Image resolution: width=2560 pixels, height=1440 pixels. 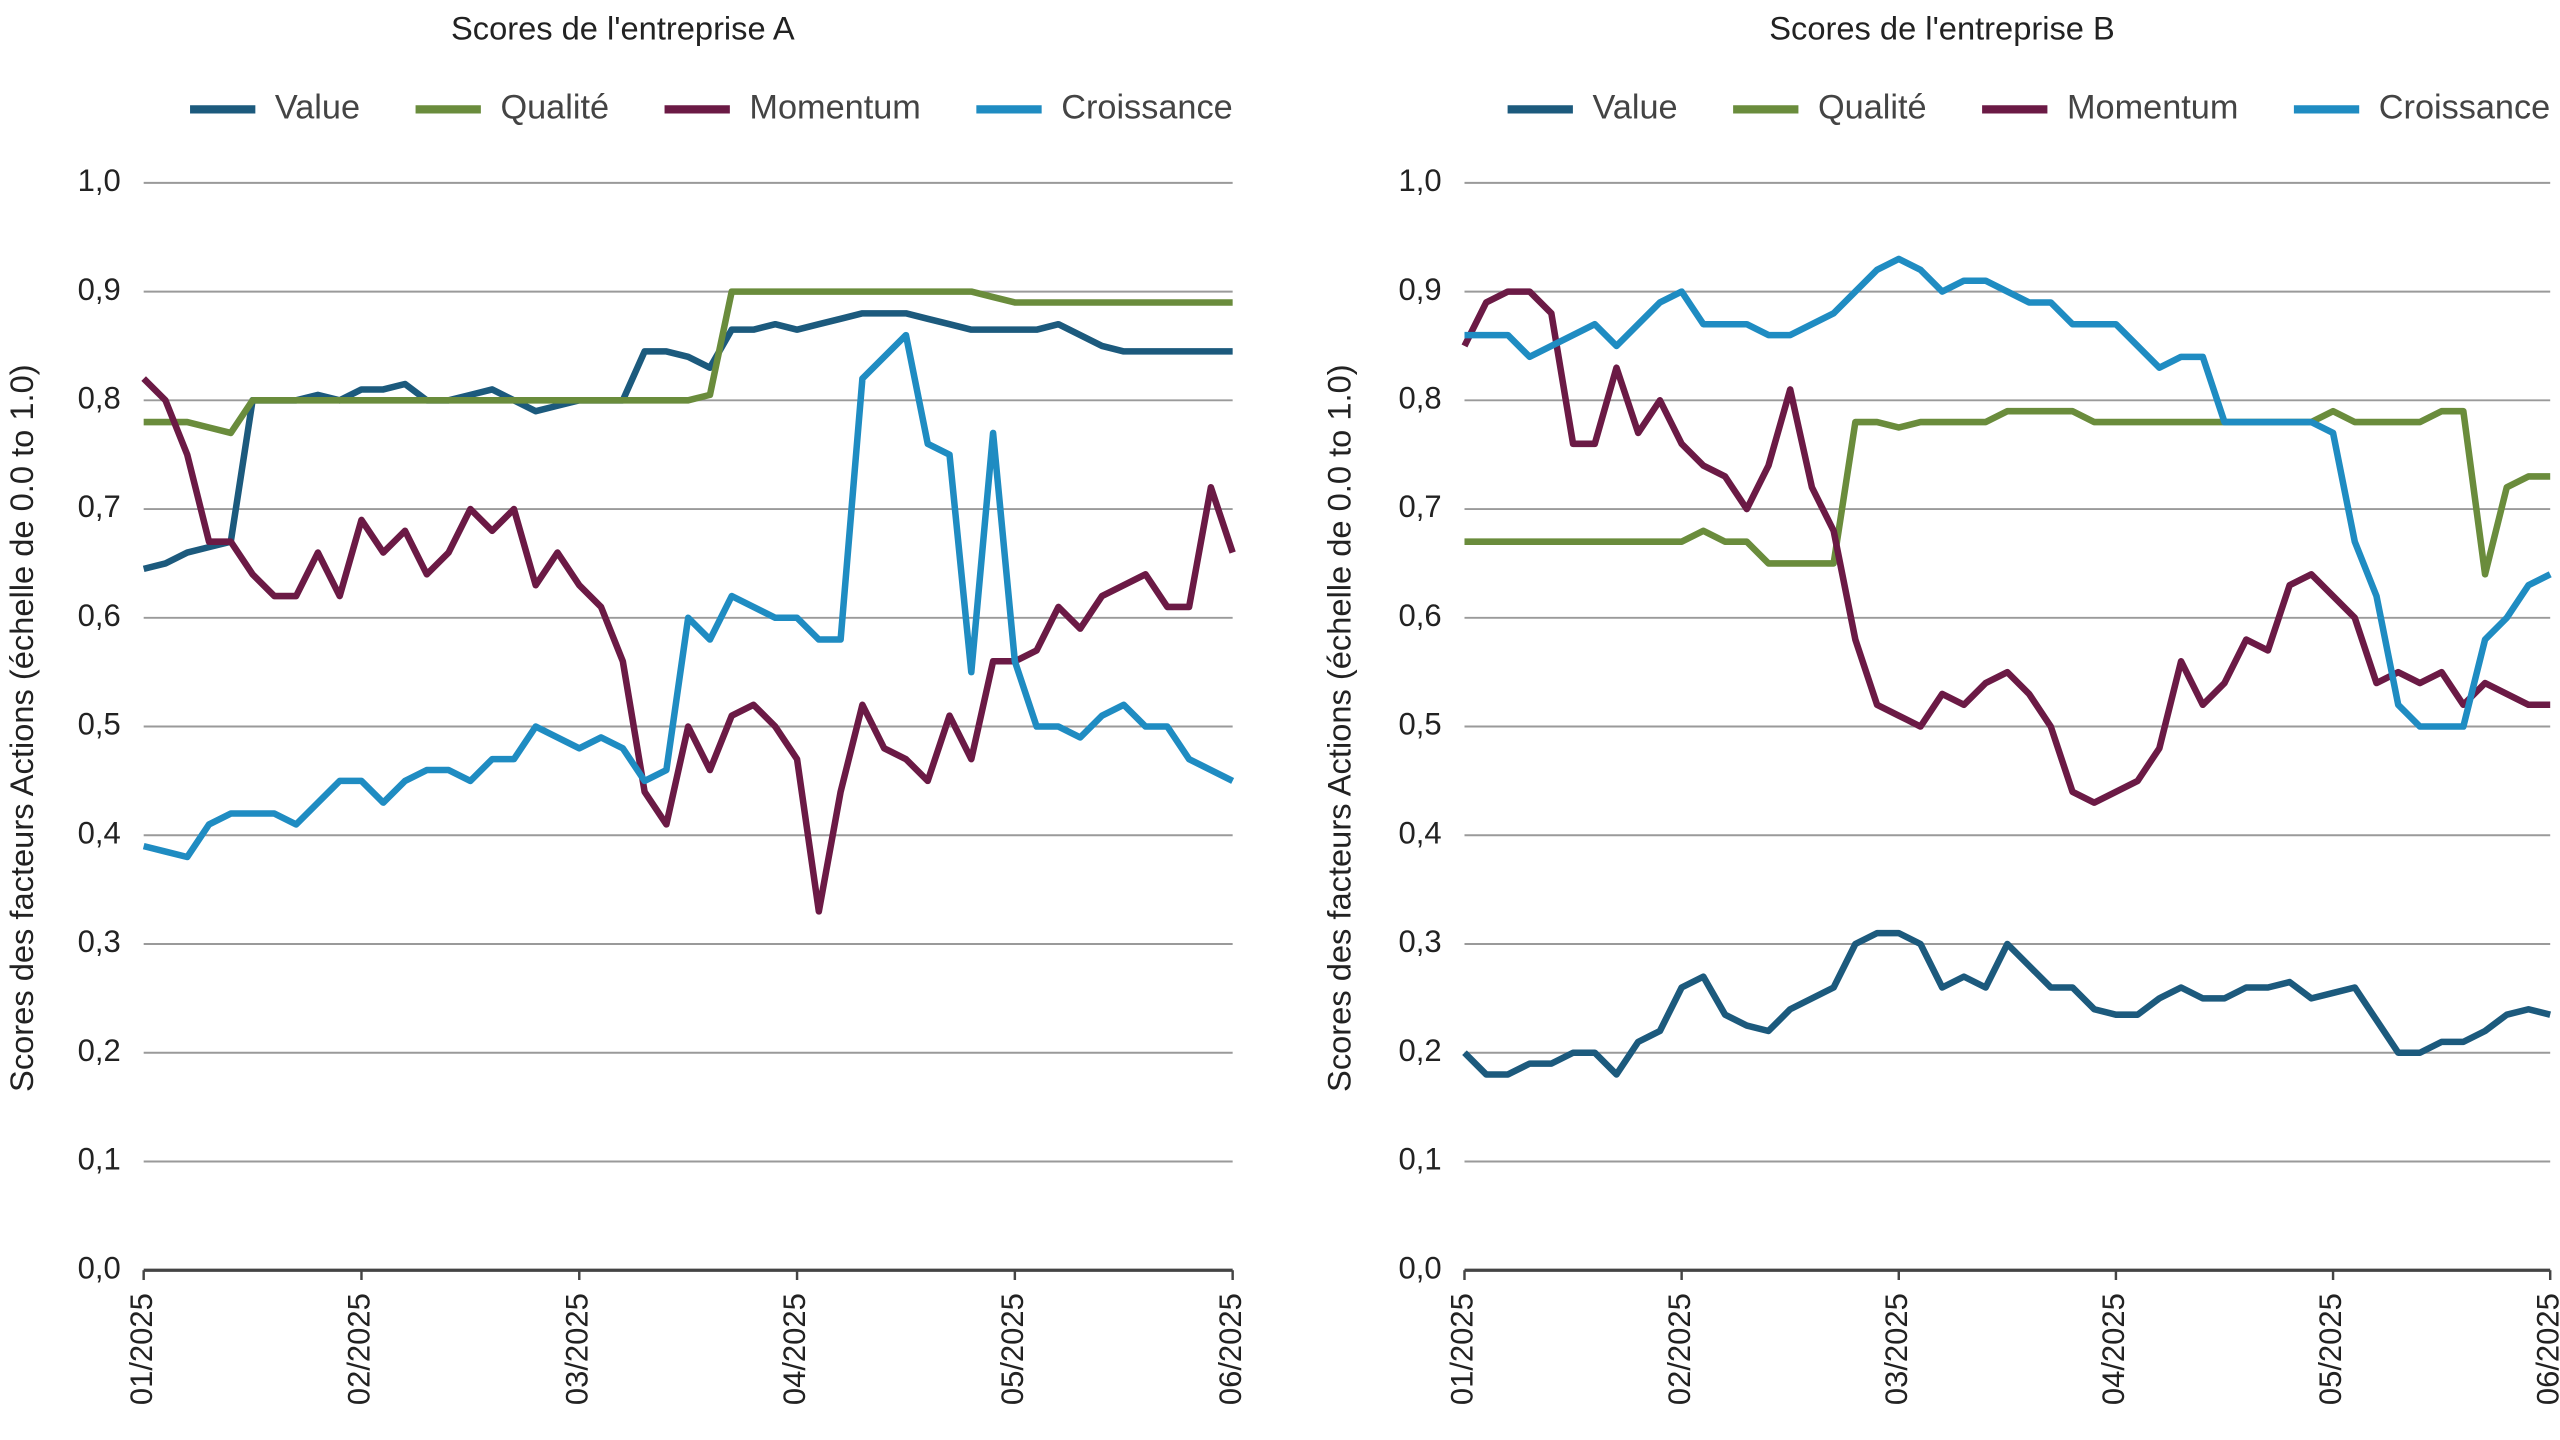 I want to click on chart-title: Scores de l'entreprise A, so click(x=623, y=28).